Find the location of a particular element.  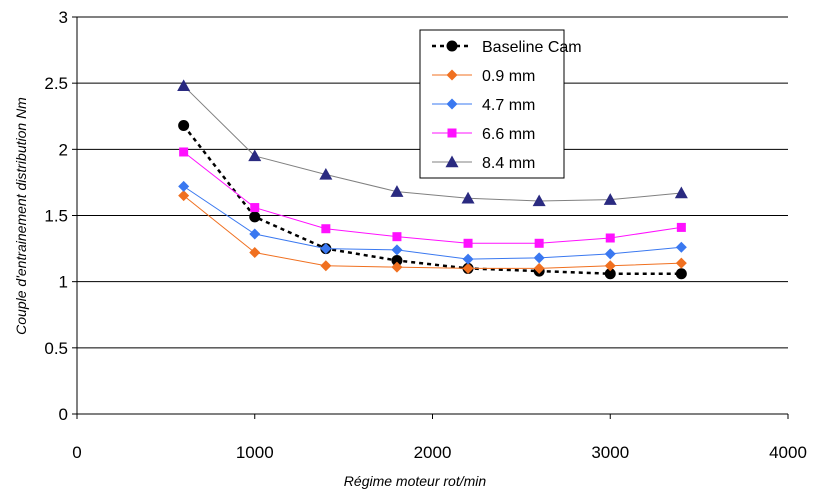

y-tick-label-4: 2 is located at coordinates (63, 149).